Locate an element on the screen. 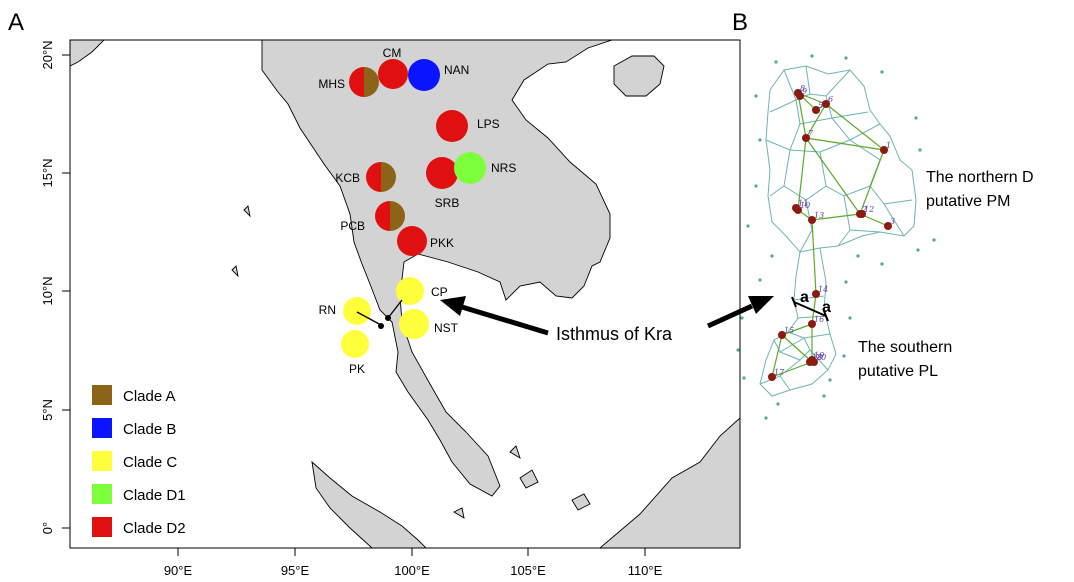 This screenshot has width=1074, height=582. boundary-dots is located at coordinates (836, 237).